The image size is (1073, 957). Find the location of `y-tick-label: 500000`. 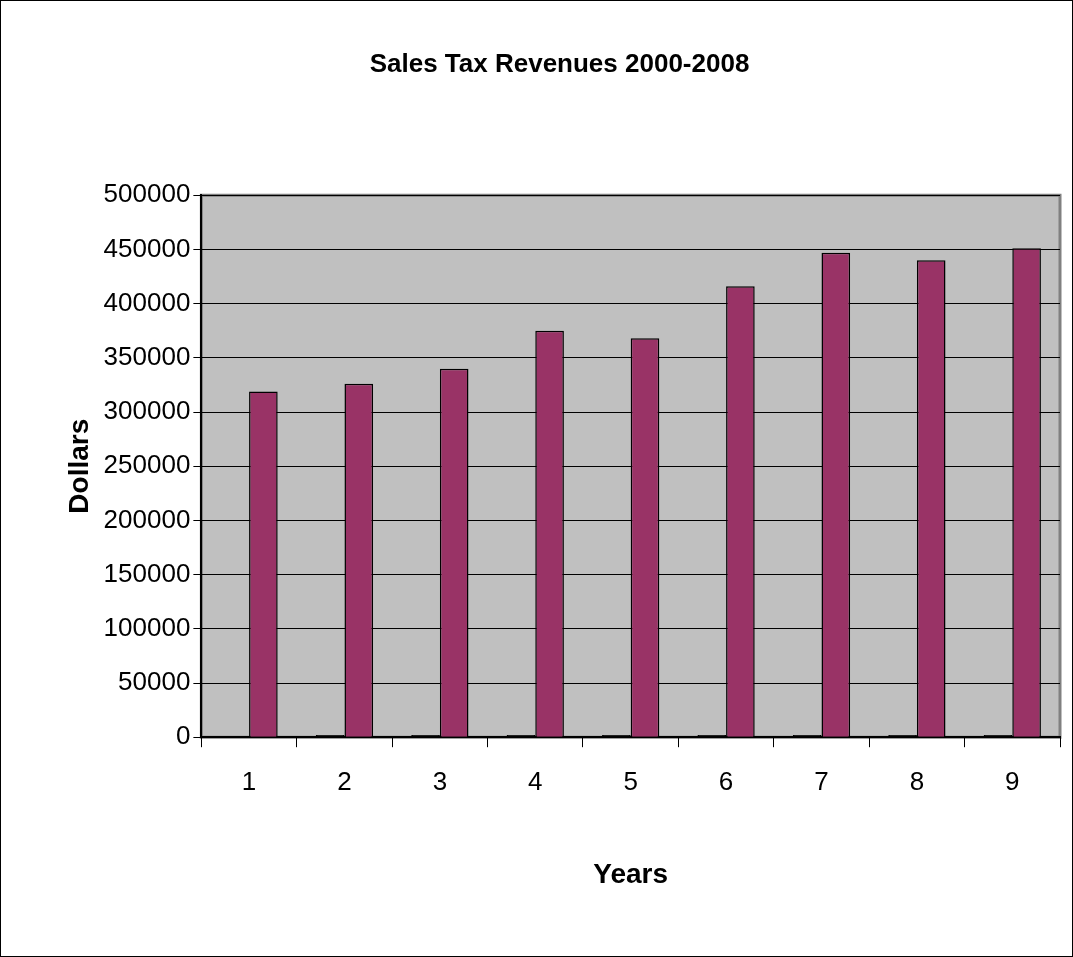

y-tick-label: 500000 is located at coordinates (147, 193).